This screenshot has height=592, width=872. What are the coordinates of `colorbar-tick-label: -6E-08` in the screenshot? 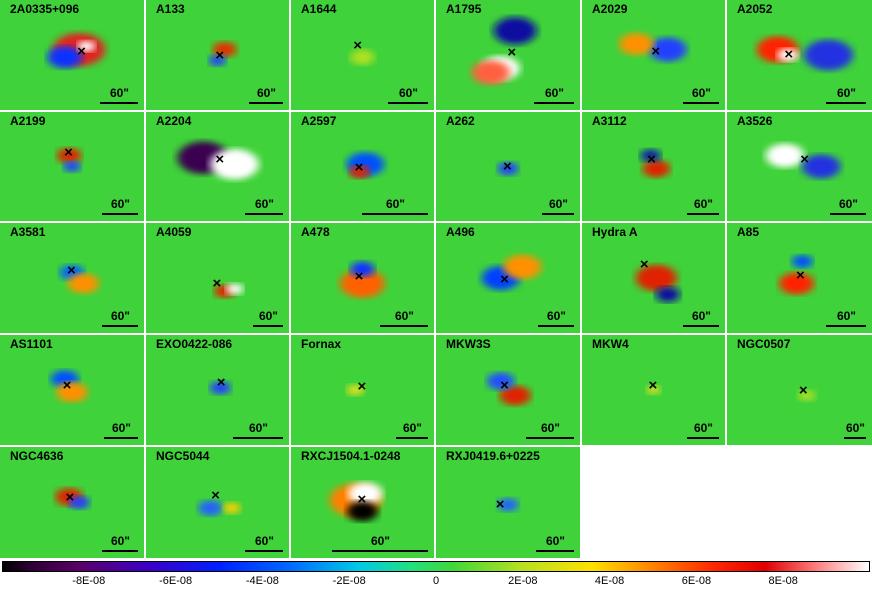 It's located at (176, 581).